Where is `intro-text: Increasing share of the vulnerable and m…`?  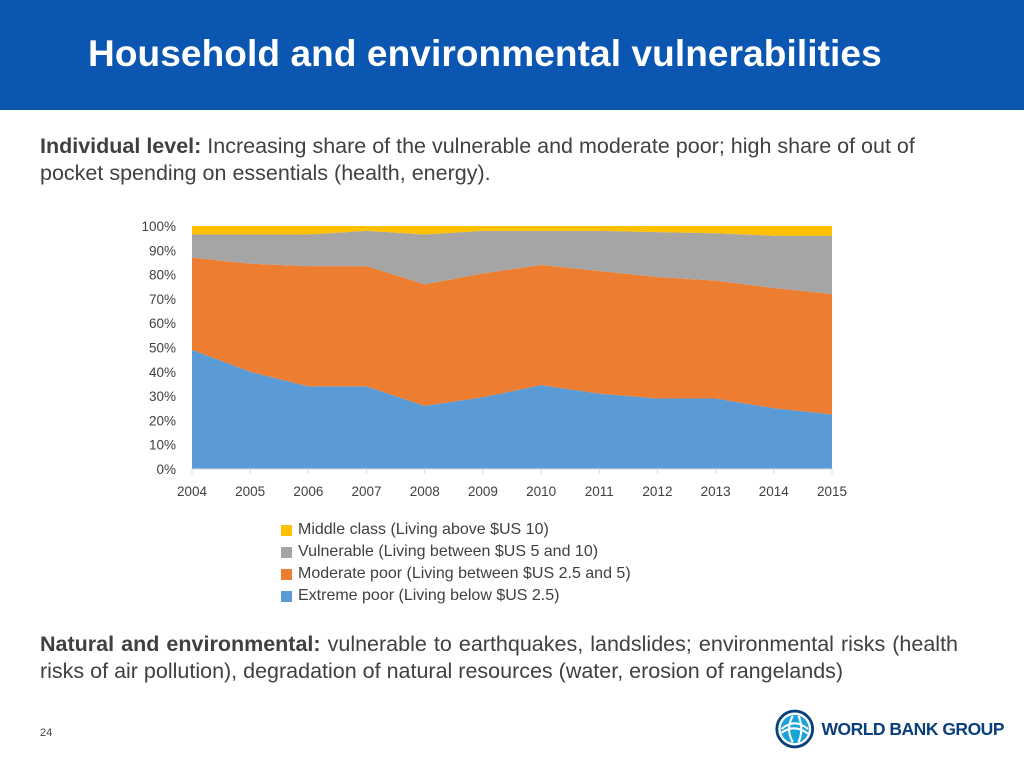
intro-text: Increasing share of the vulnerable and m… is located at coordinates (477, 159).